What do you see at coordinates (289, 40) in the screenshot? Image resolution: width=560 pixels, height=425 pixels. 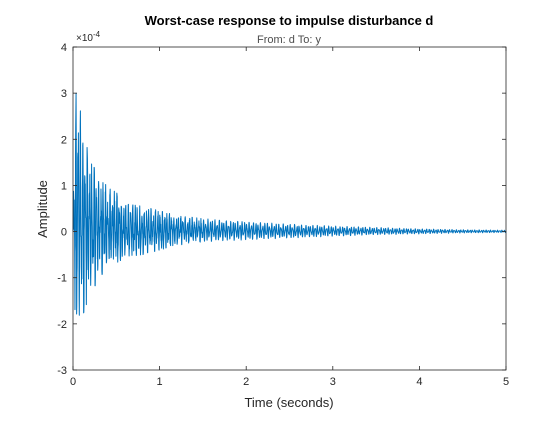 I see `chart-subtitle: From: d To: y` at bounding box center [289, 40].